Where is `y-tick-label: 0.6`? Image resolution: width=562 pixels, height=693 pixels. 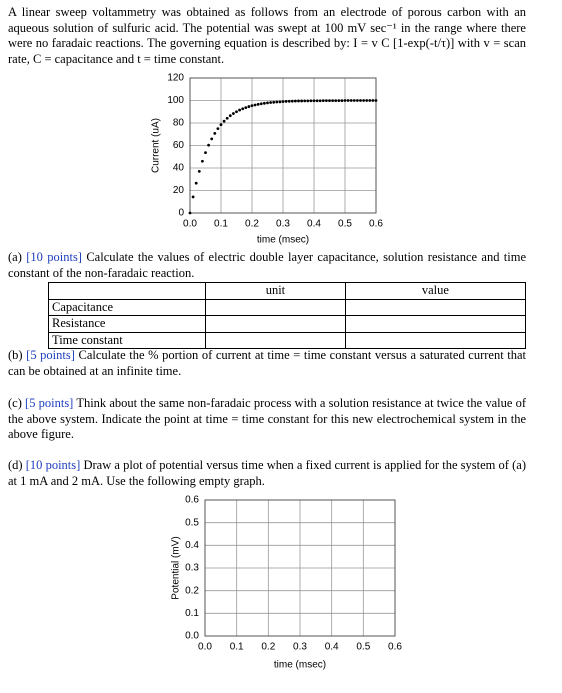
y-tick-label: 0.6 is located at coordinates (192, 500).